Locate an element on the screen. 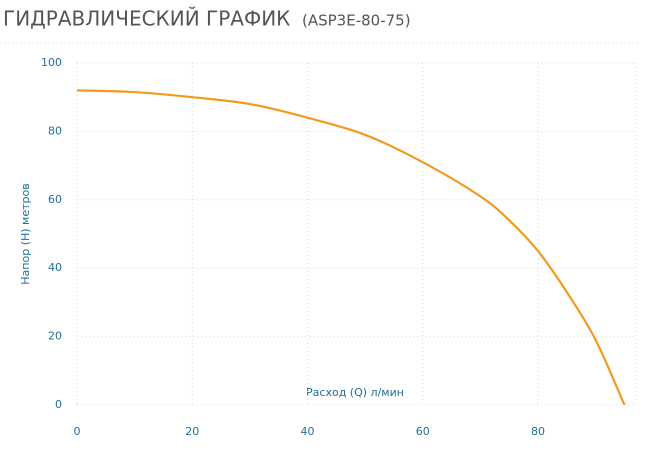 This screenshot has width=655, height=456. y-axis-label: Напор (H) метров is located at coordinates (25, 233).